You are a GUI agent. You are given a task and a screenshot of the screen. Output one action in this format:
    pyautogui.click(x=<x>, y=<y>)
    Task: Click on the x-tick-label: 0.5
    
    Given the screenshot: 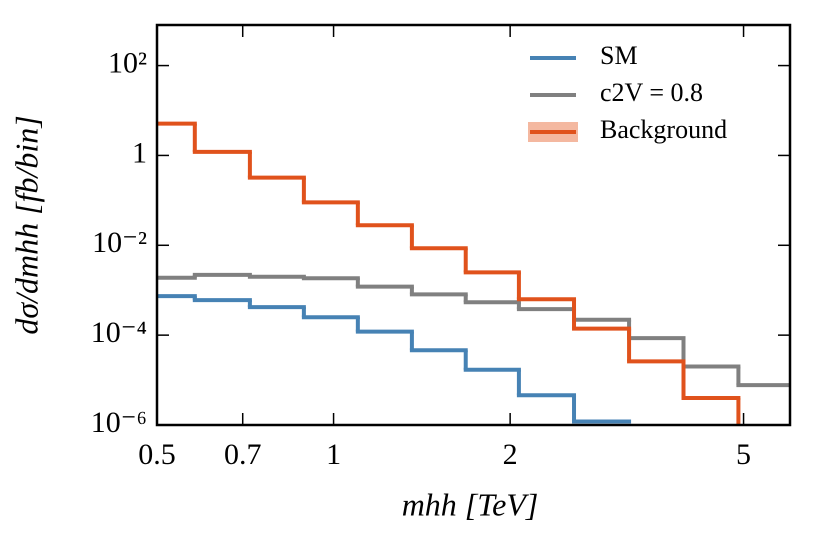 What is the action you would take?
    pyautogui.click(x=157, y=454)
    